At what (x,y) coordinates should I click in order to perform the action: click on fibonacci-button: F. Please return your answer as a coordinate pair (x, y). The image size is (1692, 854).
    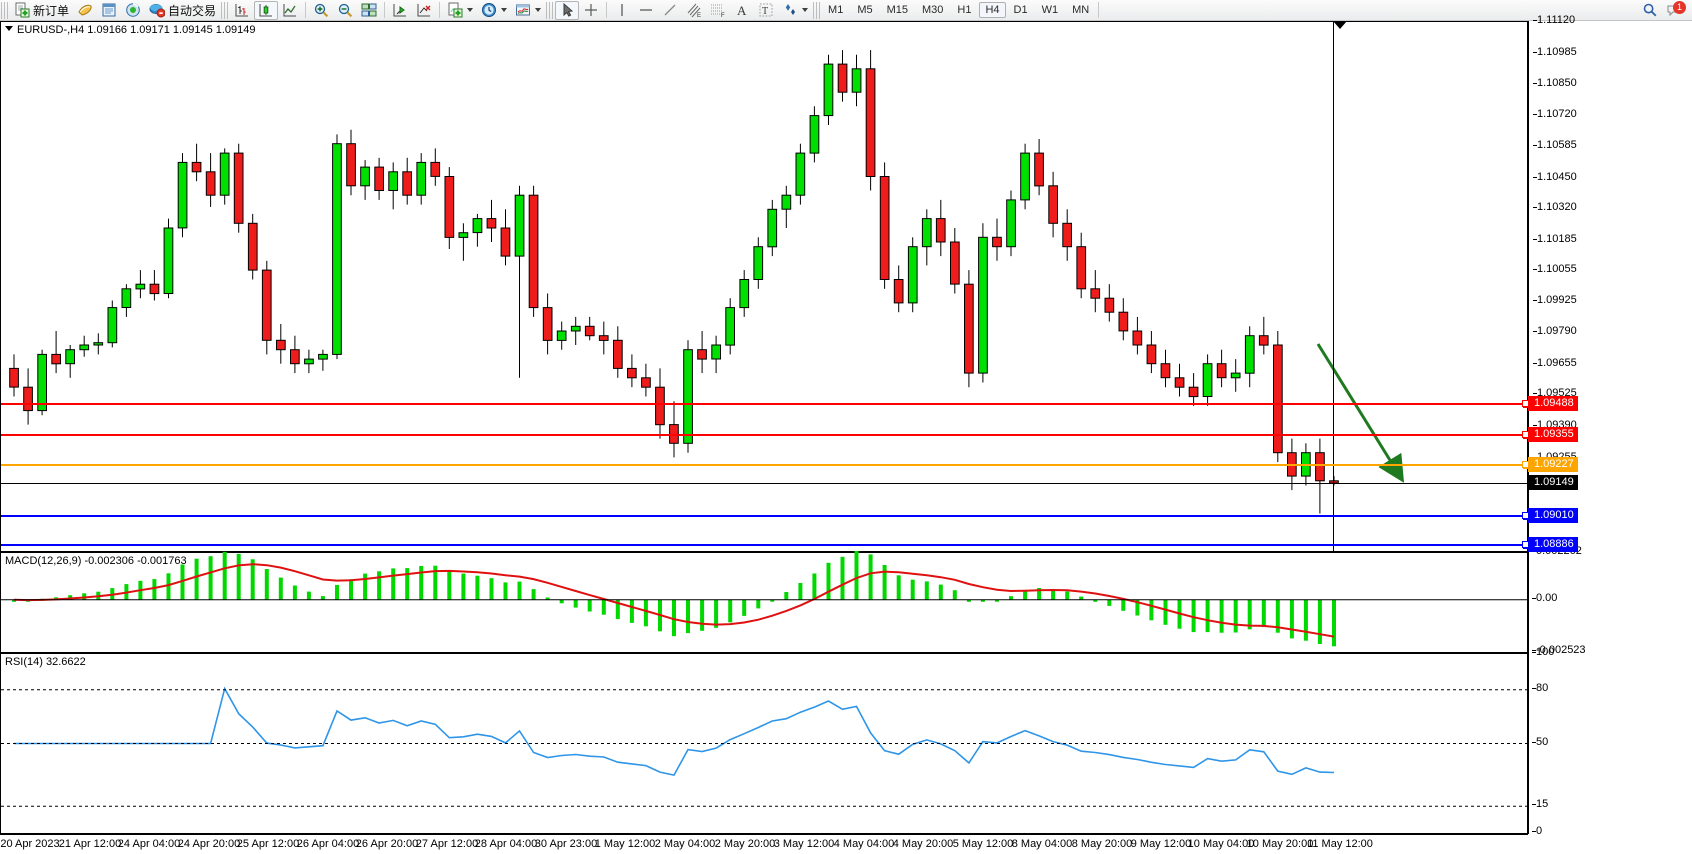
    Looking at the image, I should click on (718, 10).